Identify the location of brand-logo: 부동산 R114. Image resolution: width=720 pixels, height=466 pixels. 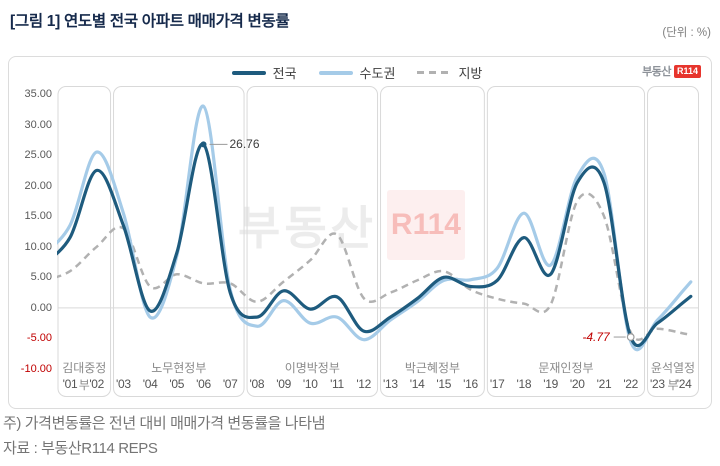
(671, 71).